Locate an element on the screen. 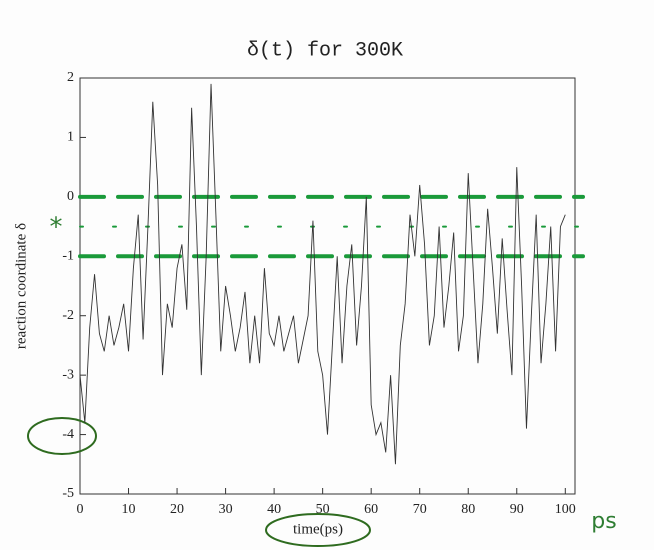 The height and width of the screenshot is (555, 654). y-tick-label: -1 is located at coordinates (68, 256).